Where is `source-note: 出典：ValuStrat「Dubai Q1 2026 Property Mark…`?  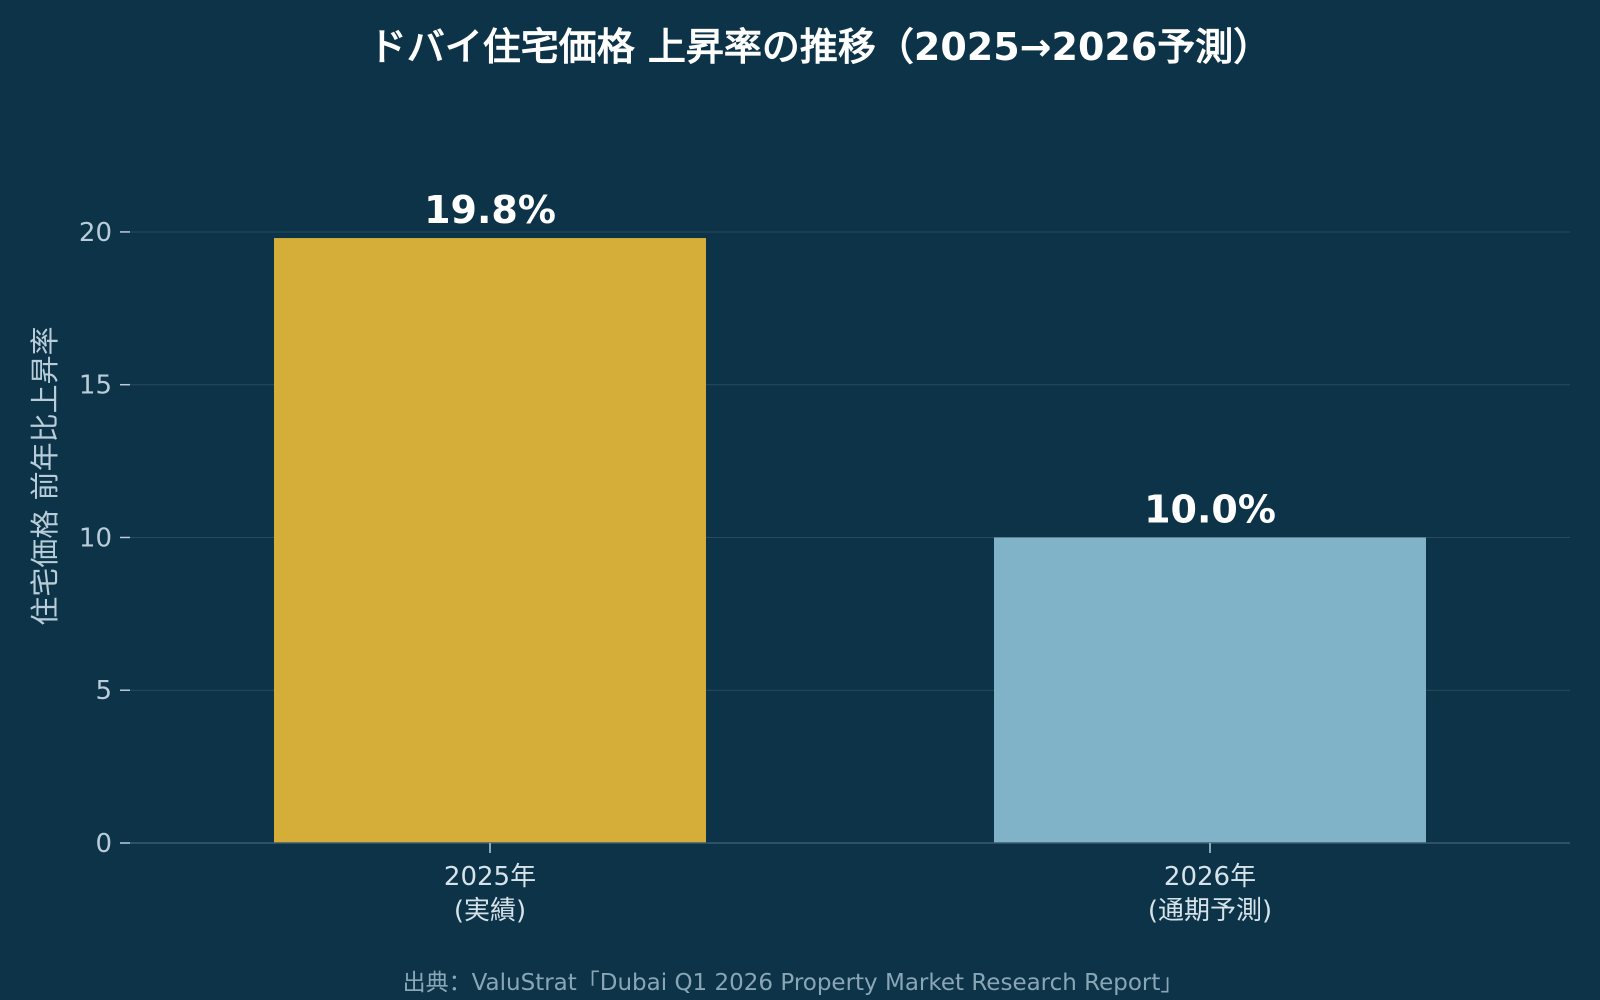 source-note: 出典：ValuStrat「Dubai Q1 2026 Property Mark… is located at coordinates (793, 983).